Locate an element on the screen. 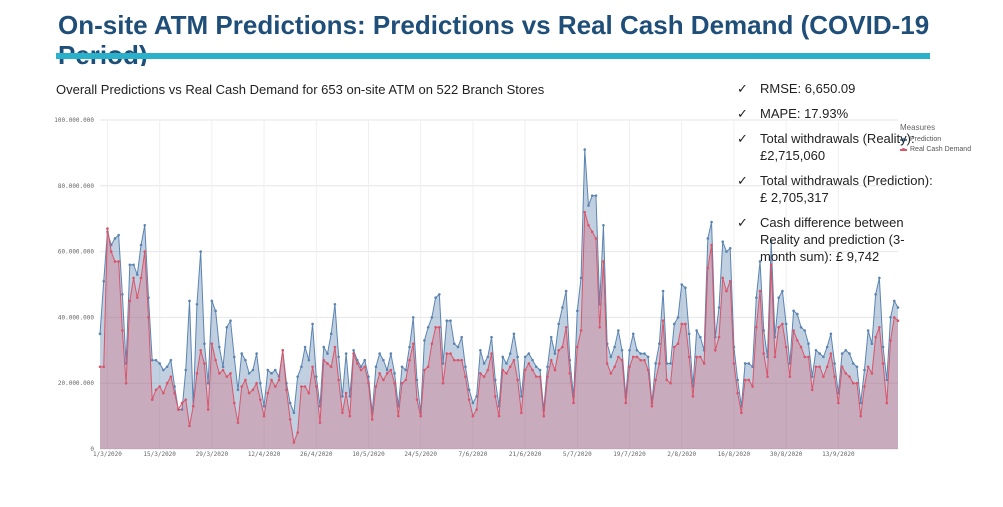  title-underline is located at coordinates (493, 56).